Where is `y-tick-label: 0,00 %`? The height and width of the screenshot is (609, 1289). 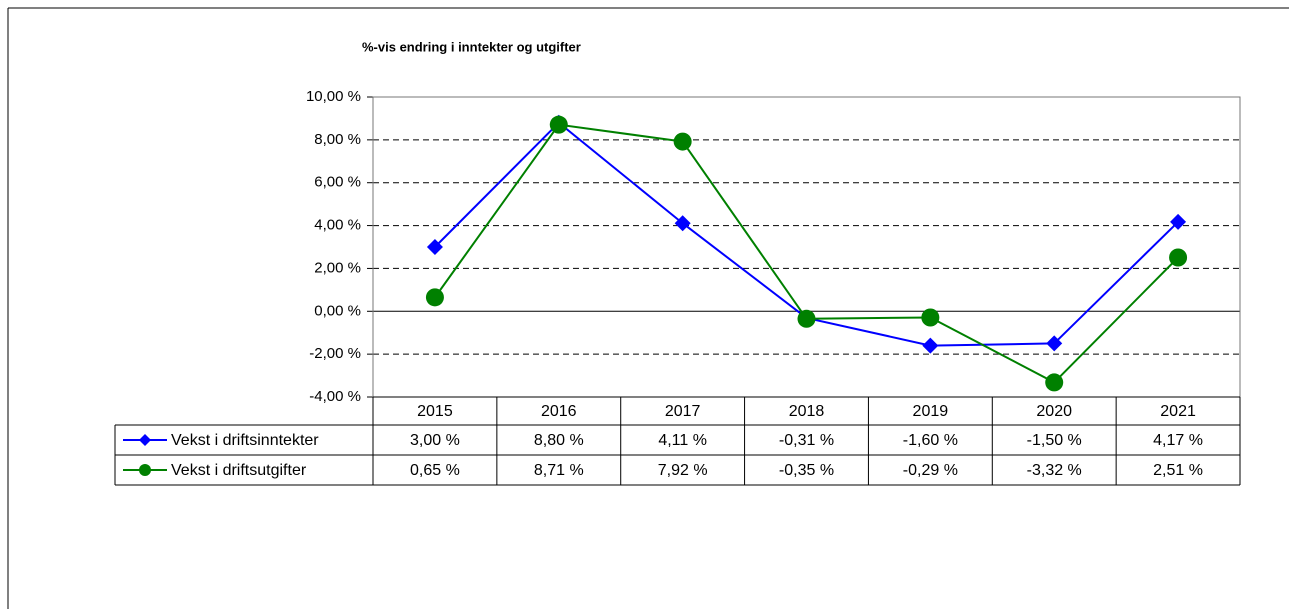 y-tick-label: 0,00 % is located at coordinates (337, 310).